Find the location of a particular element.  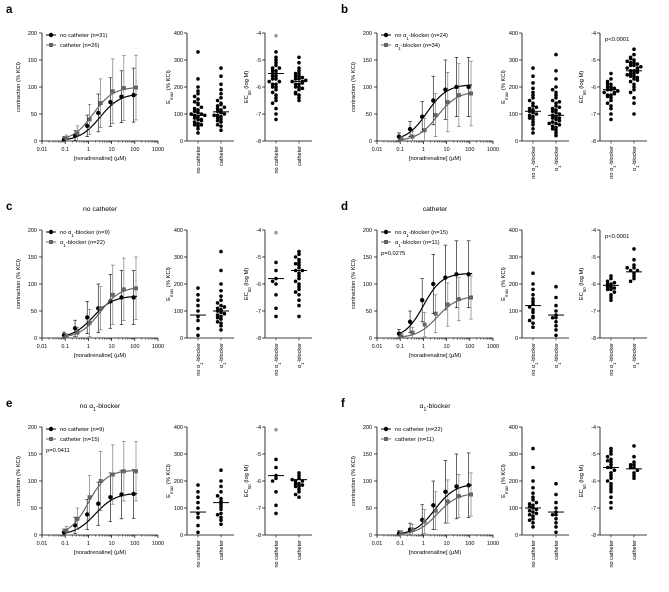

x-tick-label: 1 is located at coordinates (88, 544).